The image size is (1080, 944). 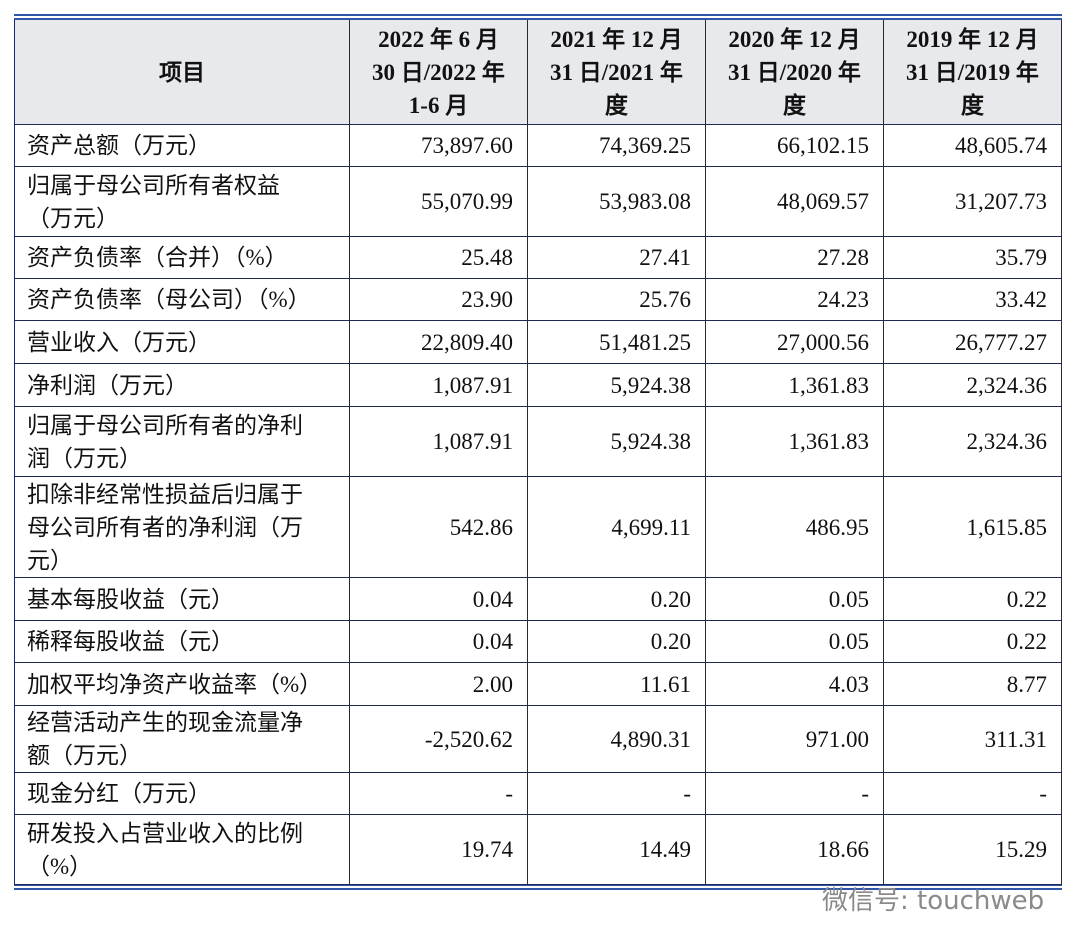 I want to click on row-label: 研发投入占营业收入的比例 （%）, so click(x=182, y=850).